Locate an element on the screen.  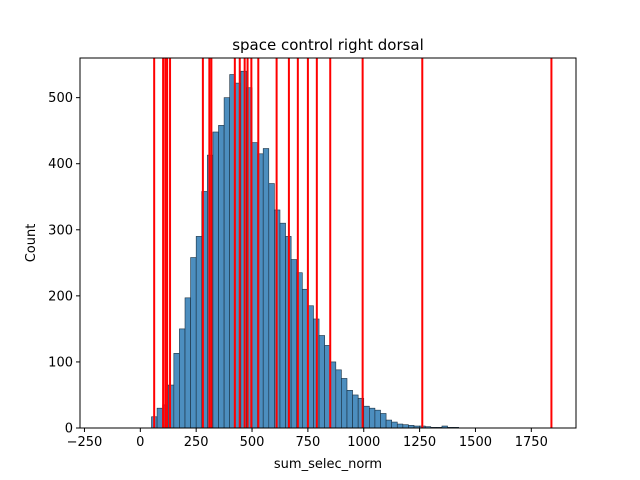
y-tick-label: 0 is located at coordinates (69, 429).